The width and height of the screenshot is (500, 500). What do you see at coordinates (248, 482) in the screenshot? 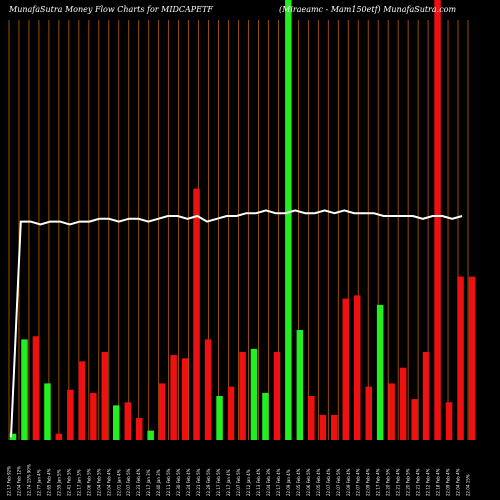
I see `x-tick-label: 22.12 Jan 4%` at bounding box center [248, 482].